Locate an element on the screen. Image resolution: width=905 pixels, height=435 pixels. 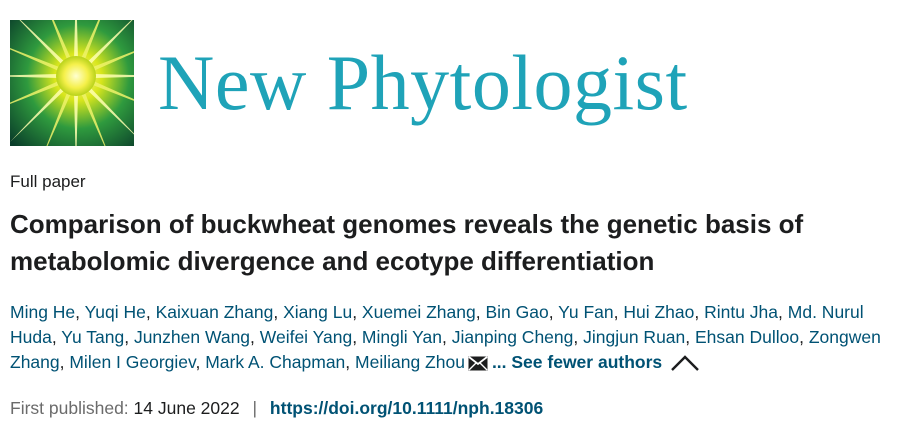
author-link: Zongwen Zhang is located at coordinates (445, 349).